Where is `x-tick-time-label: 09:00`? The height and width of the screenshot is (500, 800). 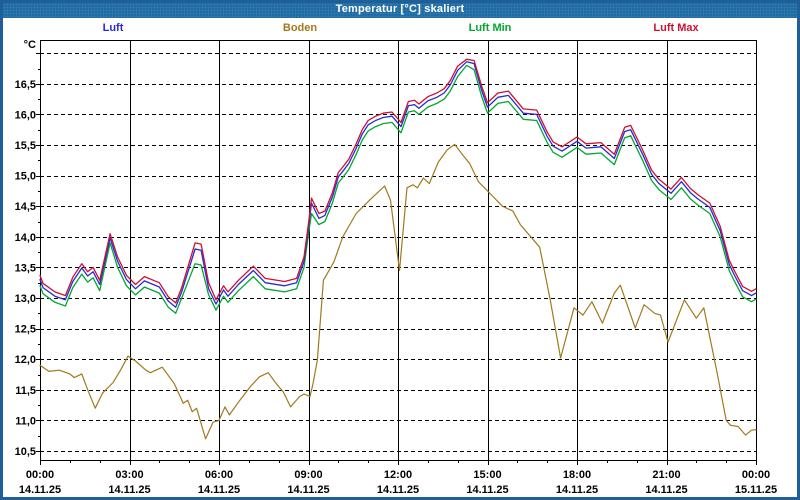
x-tick-time-label: 09:00 is located at coordinates (308, 475).